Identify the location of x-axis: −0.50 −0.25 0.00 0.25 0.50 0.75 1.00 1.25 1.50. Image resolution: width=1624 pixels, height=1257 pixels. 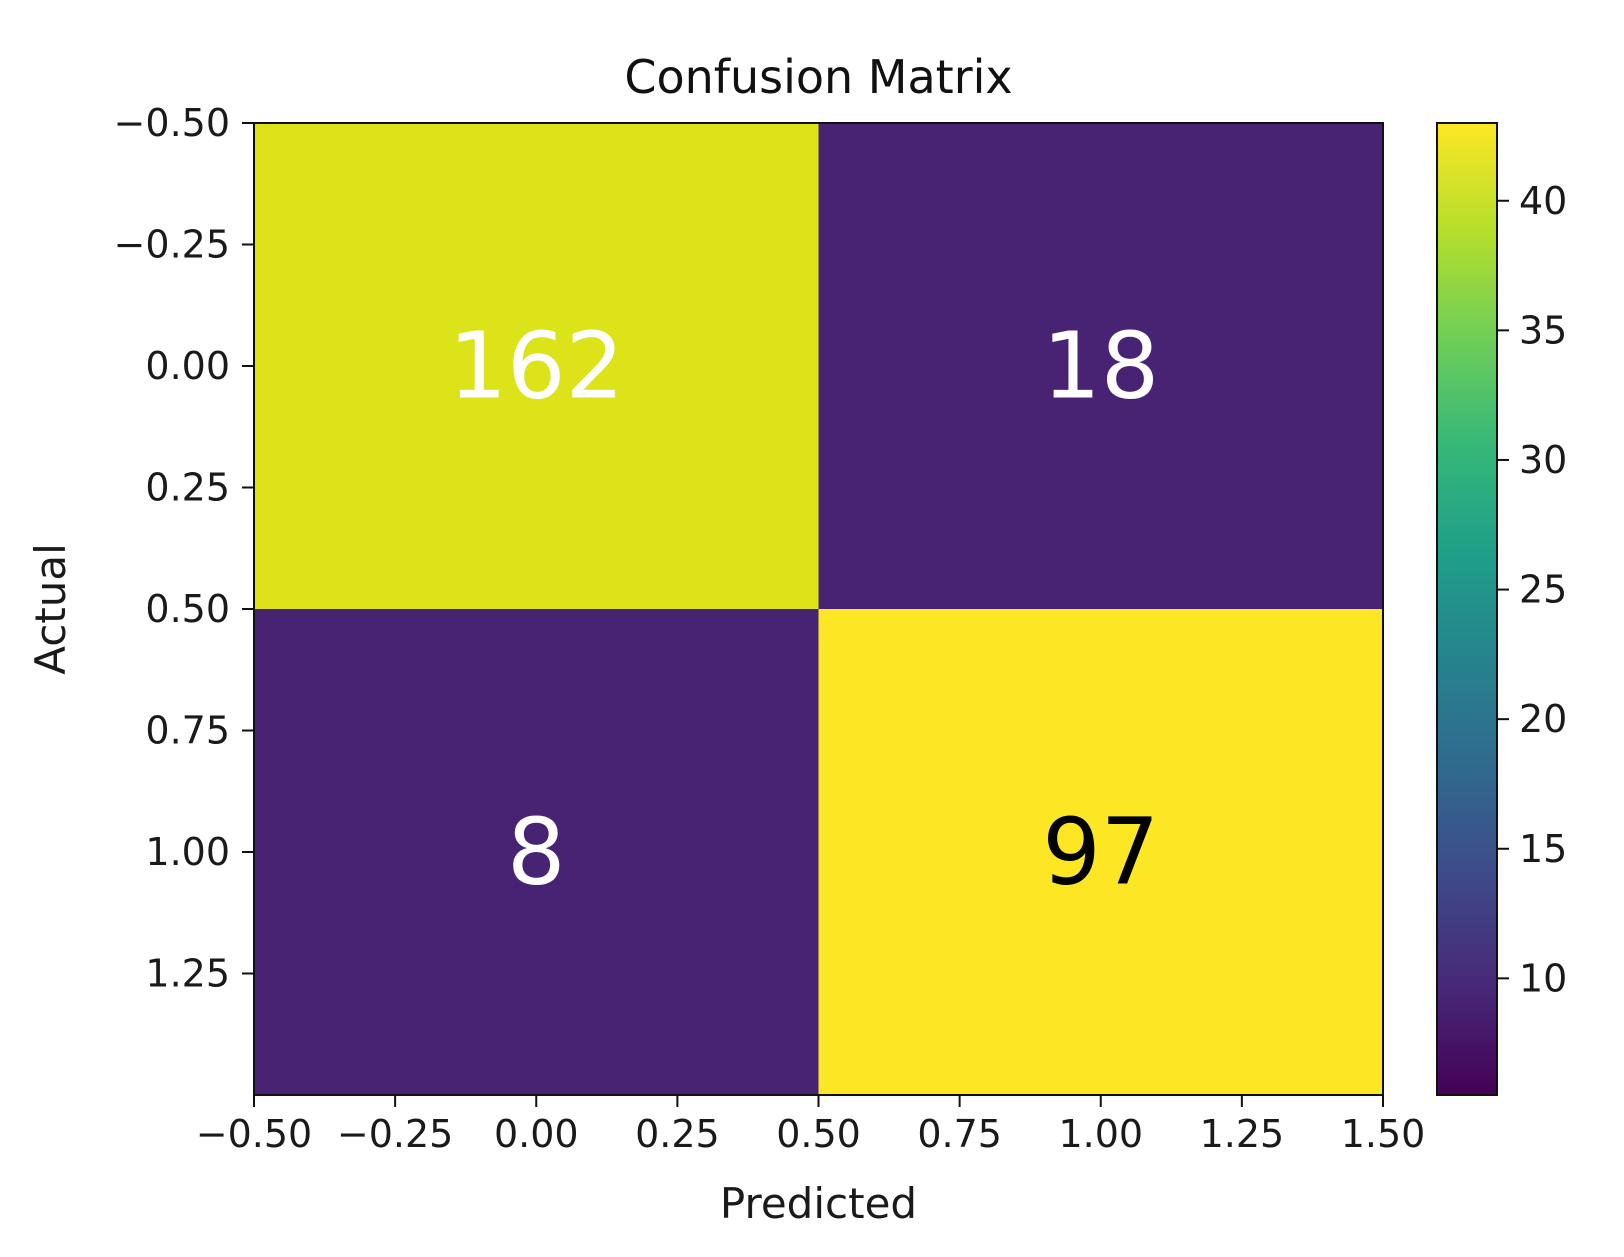
(811, 1125).